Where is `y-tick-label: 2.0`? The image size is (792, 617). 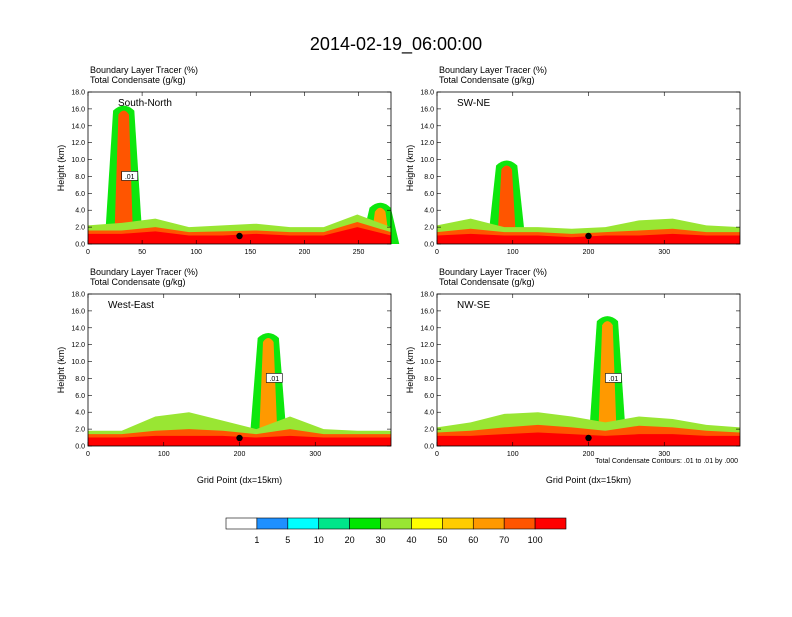 y-tick-label: 2.0 is located at coordinates (429, 228).